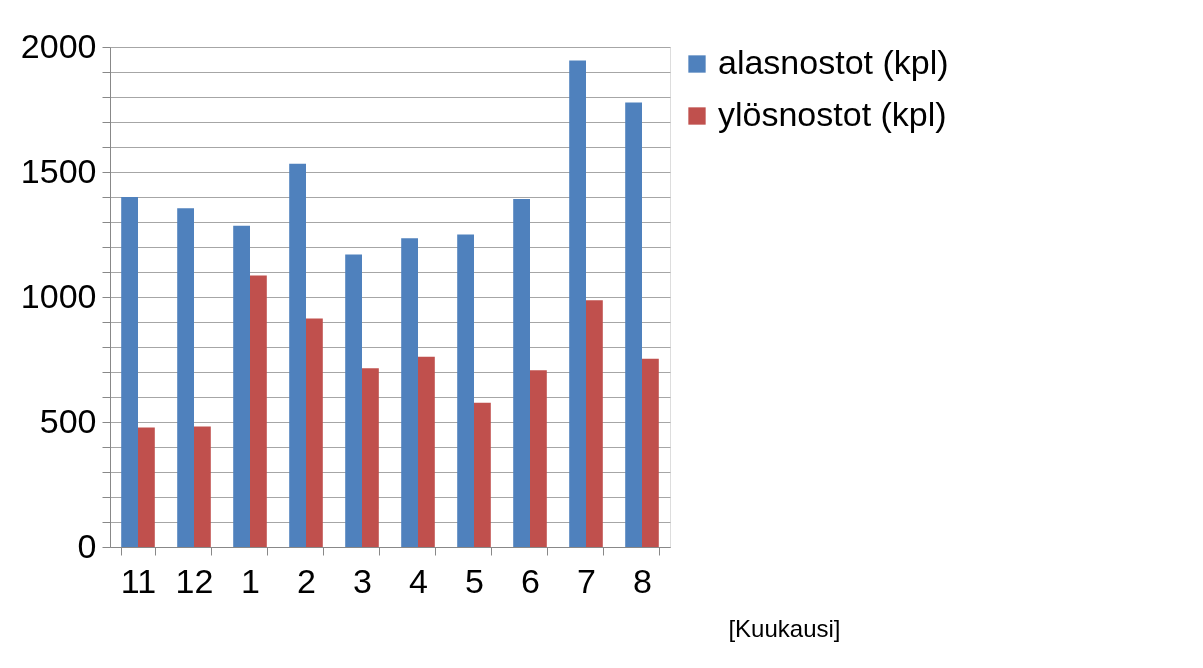 The image size is (1203, 668). I want to click on x-axis-title: [Kuukausi], so click(784, 628).